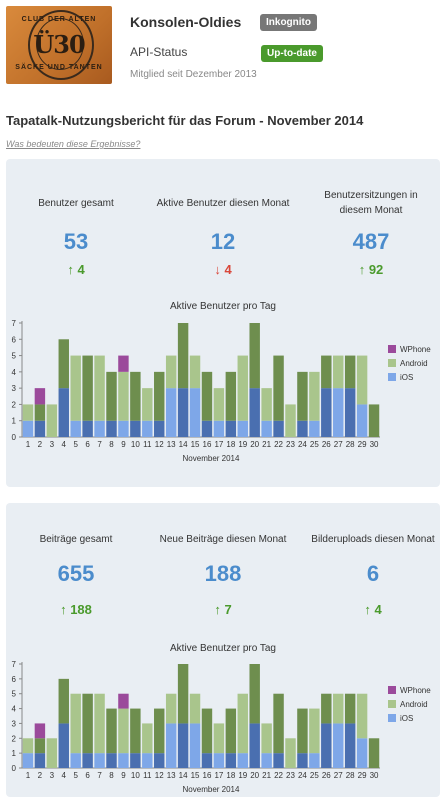 Image resolution: width=447 pixels, height=800 pixels. Describe the element at coordinates (76, 269) in the screenshot. I see `stat-delta-total-users: ↑ 4` at that location.